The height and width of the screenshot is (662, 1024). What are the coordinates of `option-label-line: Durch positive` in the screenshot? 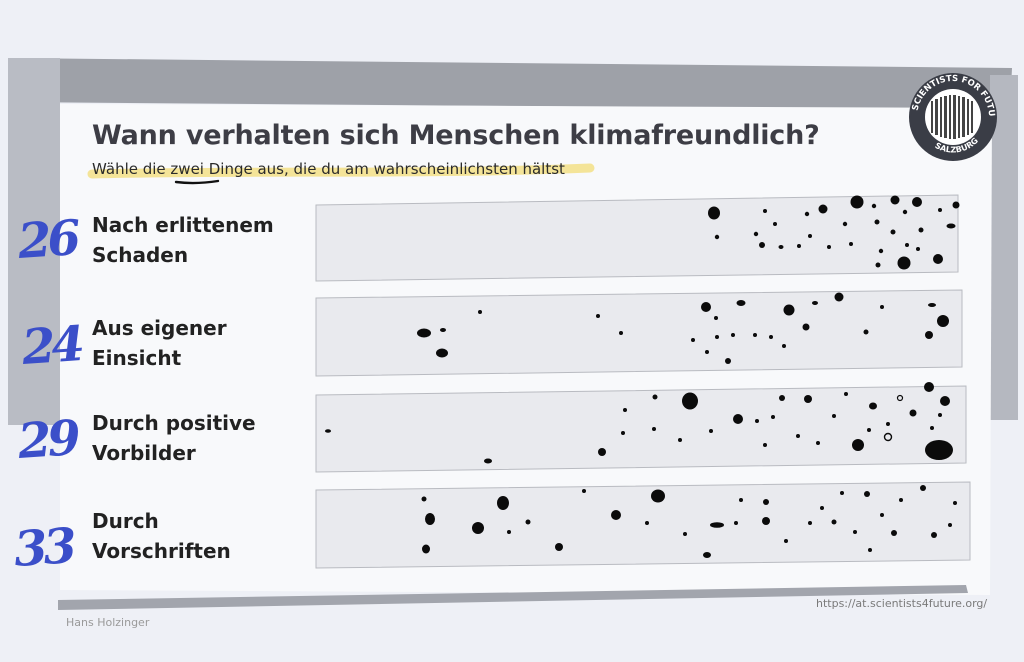 It's located at (174, 423).